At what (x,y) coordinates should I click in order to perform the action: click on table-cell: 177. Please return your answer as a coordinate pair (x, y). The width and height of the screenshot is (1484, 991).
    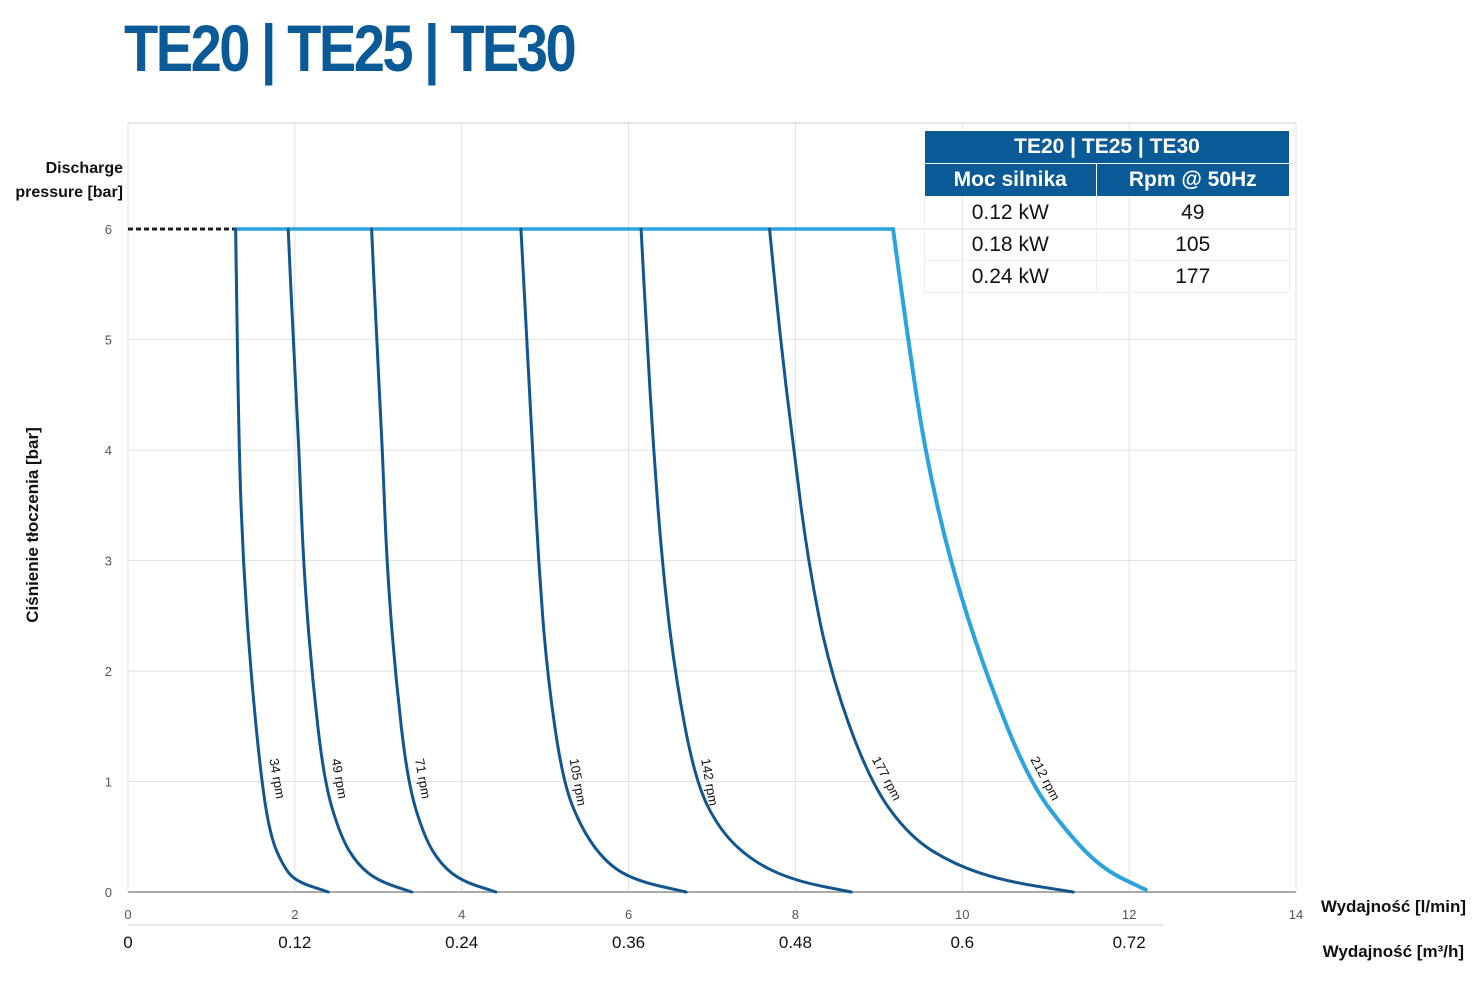
    Looking at the image, I should click on (1192, 276).